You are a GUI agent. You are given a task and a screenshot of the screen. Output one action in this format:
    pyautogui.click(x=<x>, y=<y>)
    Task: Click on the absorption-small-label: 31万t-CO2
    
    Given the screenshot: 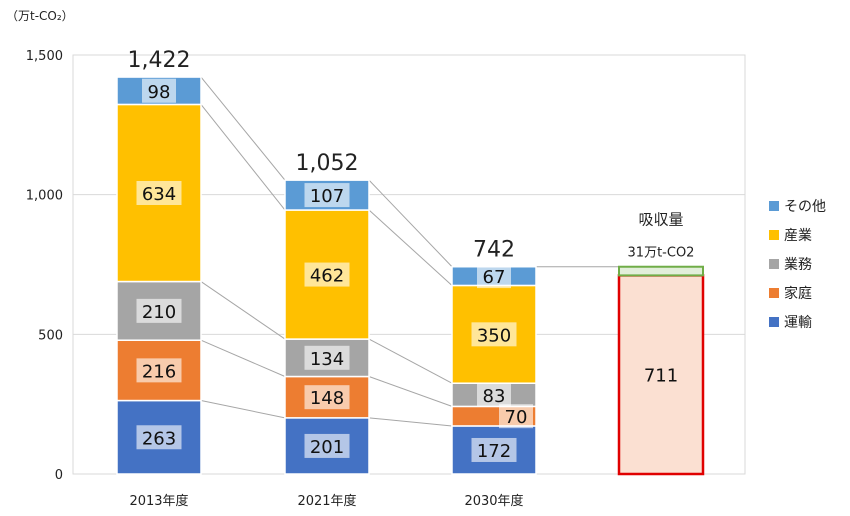 What is the action you would take?
    pyautogui.click(x=661, y=253)
    